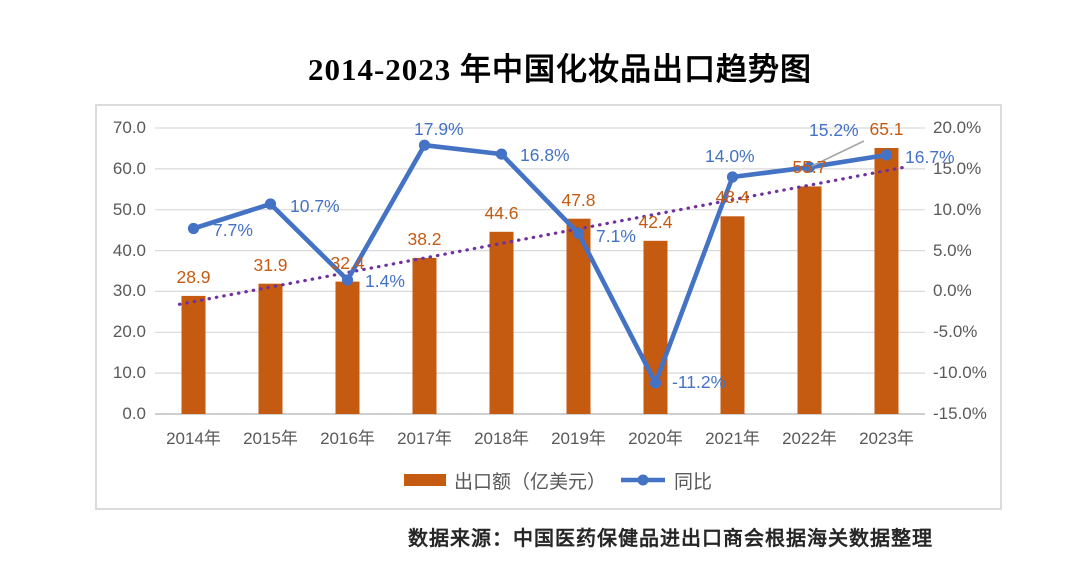 The width and height of the screenshot is (1080, 564). Describe the element at coordinates (315, 206) in the screenshot. I see `line-data-label: 10.7%` at that location.